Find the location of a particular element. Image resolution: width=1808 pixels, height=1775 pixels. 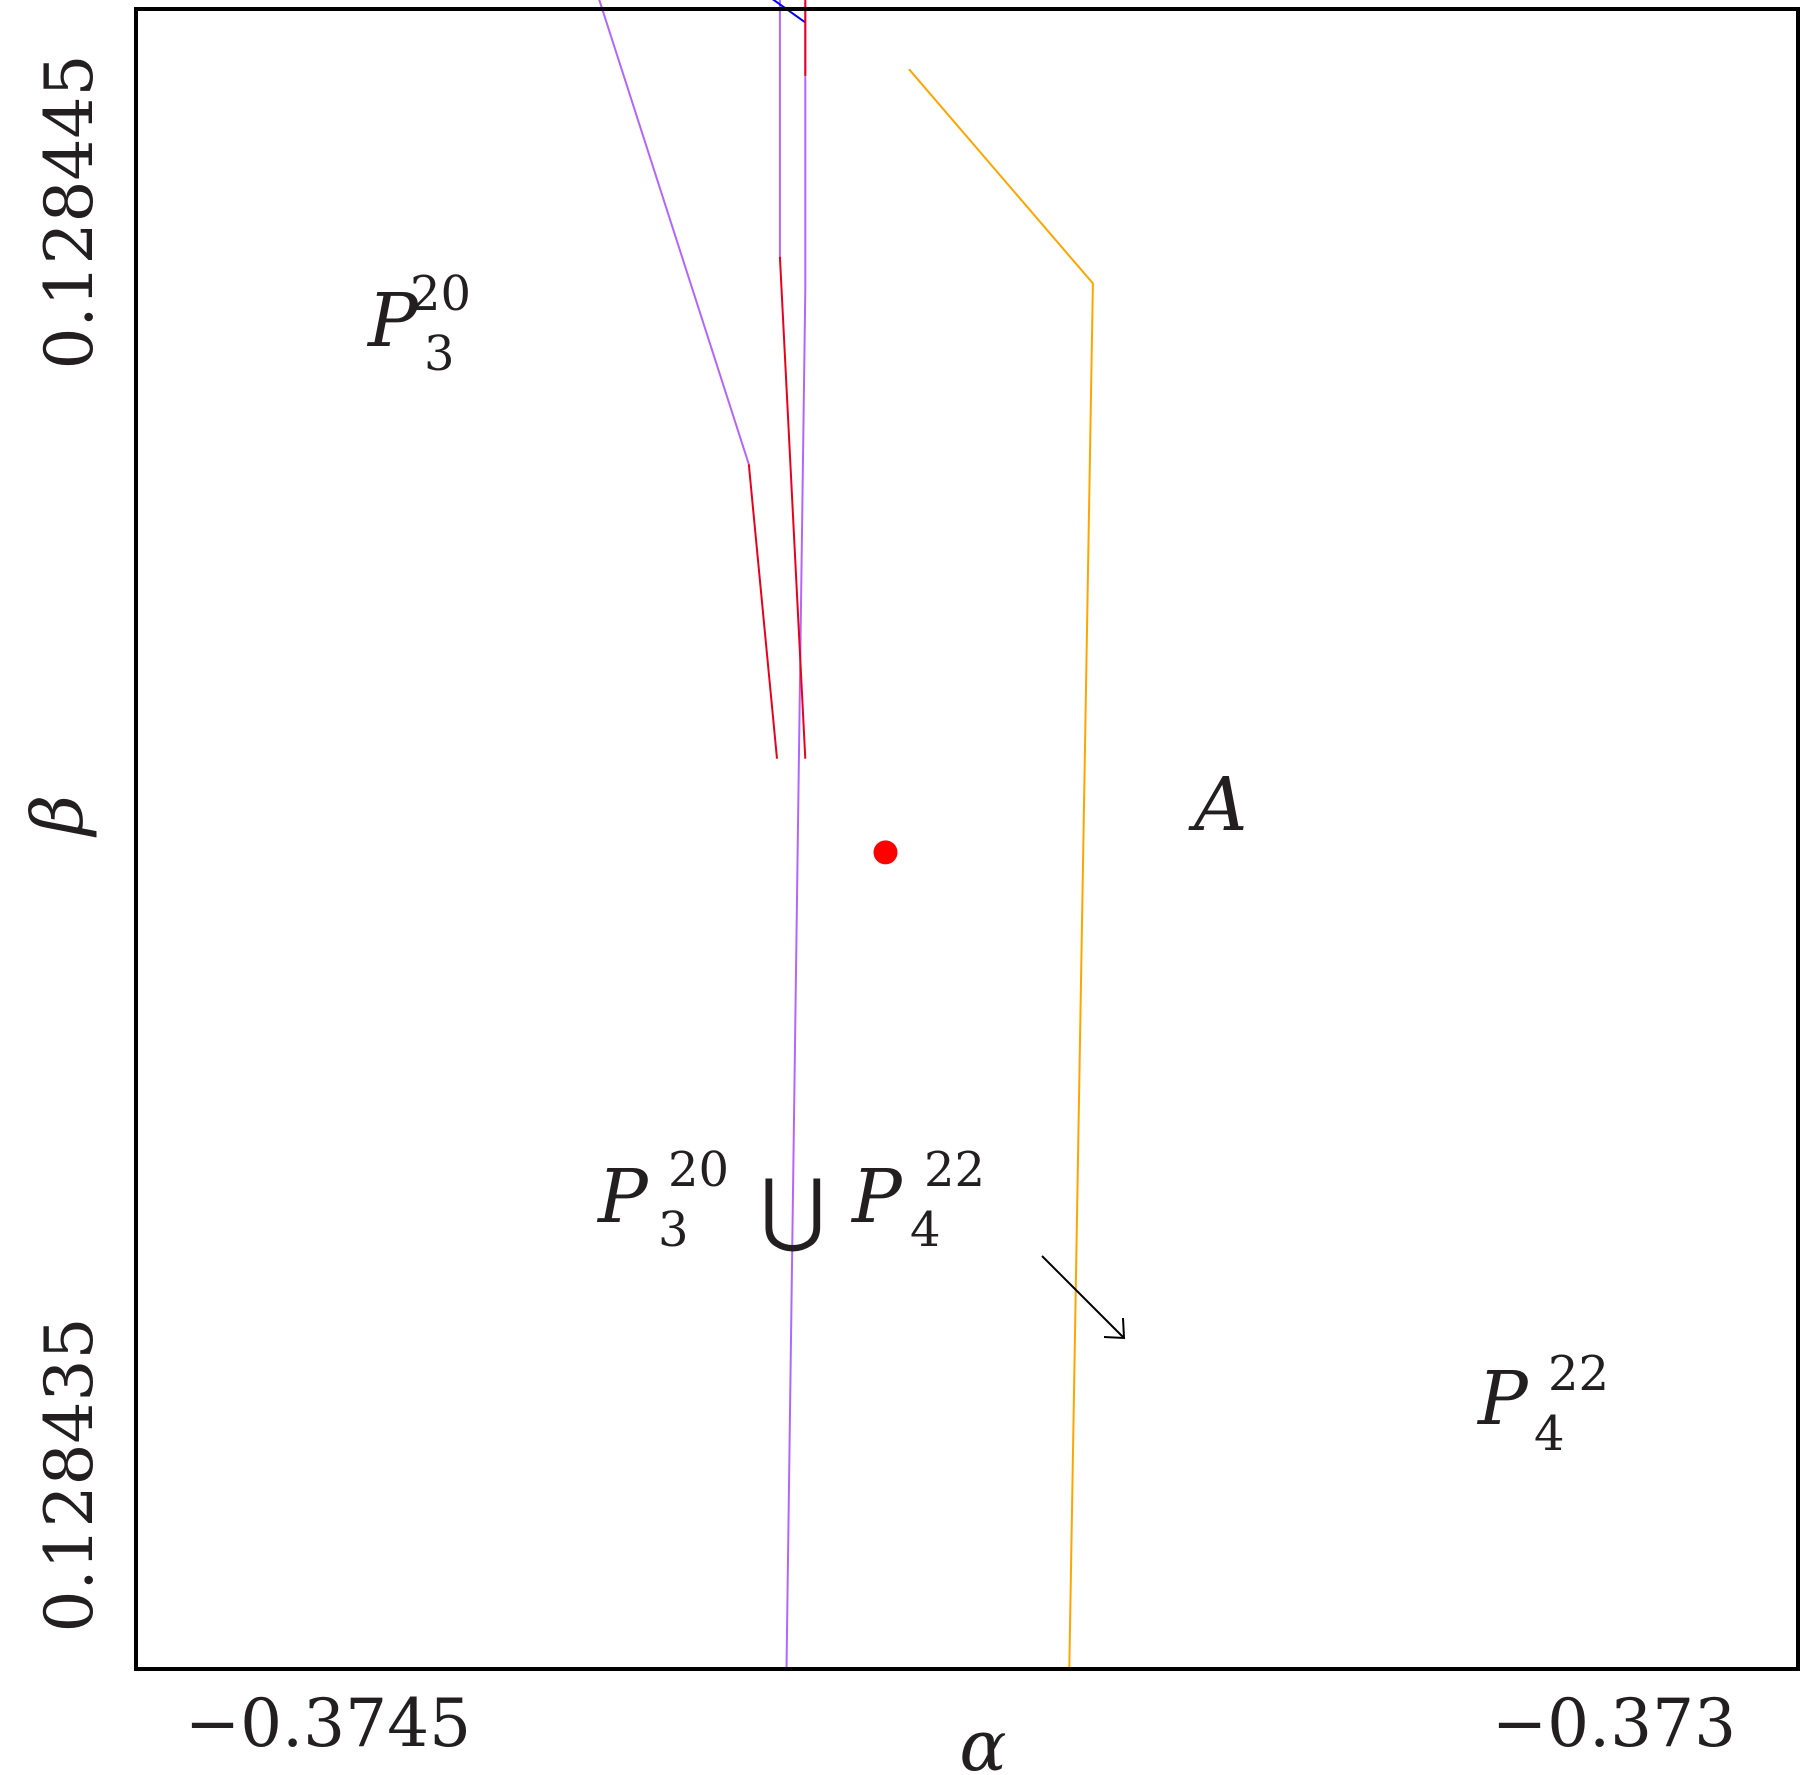

point-a-label: A is located at coordinates (1217, 805).